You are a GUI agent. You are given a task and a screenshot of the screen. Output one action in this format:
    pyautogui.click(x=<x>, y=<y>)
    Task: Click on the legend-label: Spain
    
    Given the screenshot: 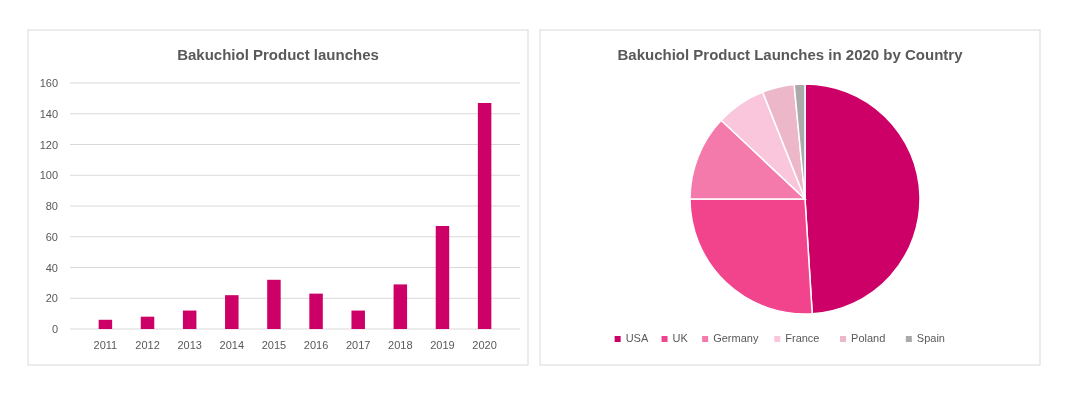 What is the action you would take?
    pyautogui.click(x=930, y=338)
    